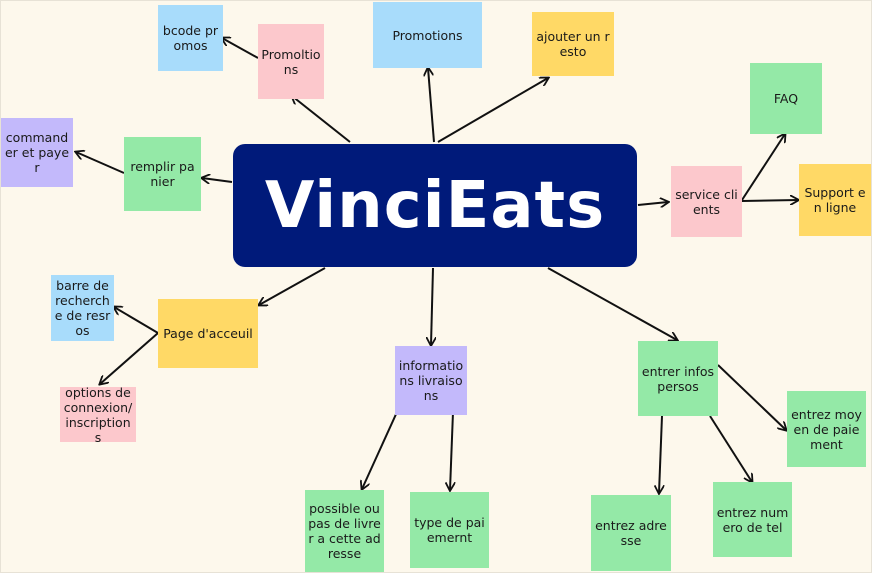 Image resolution: width=872 pixels, height=573 pixels. What do you see at coordinates (321, 119) in the screenshot?
I see `arrow-to-promoltions` at bounding box center [321, 119].